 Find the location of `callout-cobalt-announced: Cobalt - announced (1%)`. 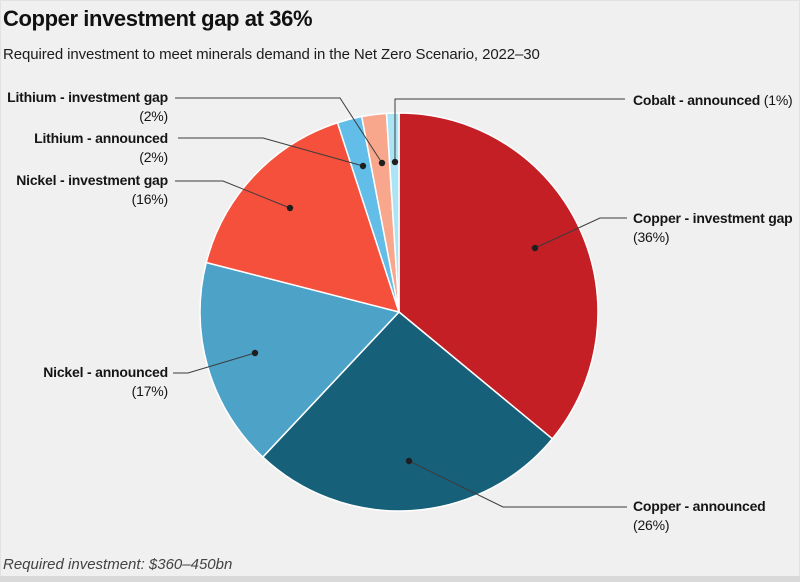

callout-cobalt-announced: Cobalt - announced (1%) is located at coordinates (713, 100).